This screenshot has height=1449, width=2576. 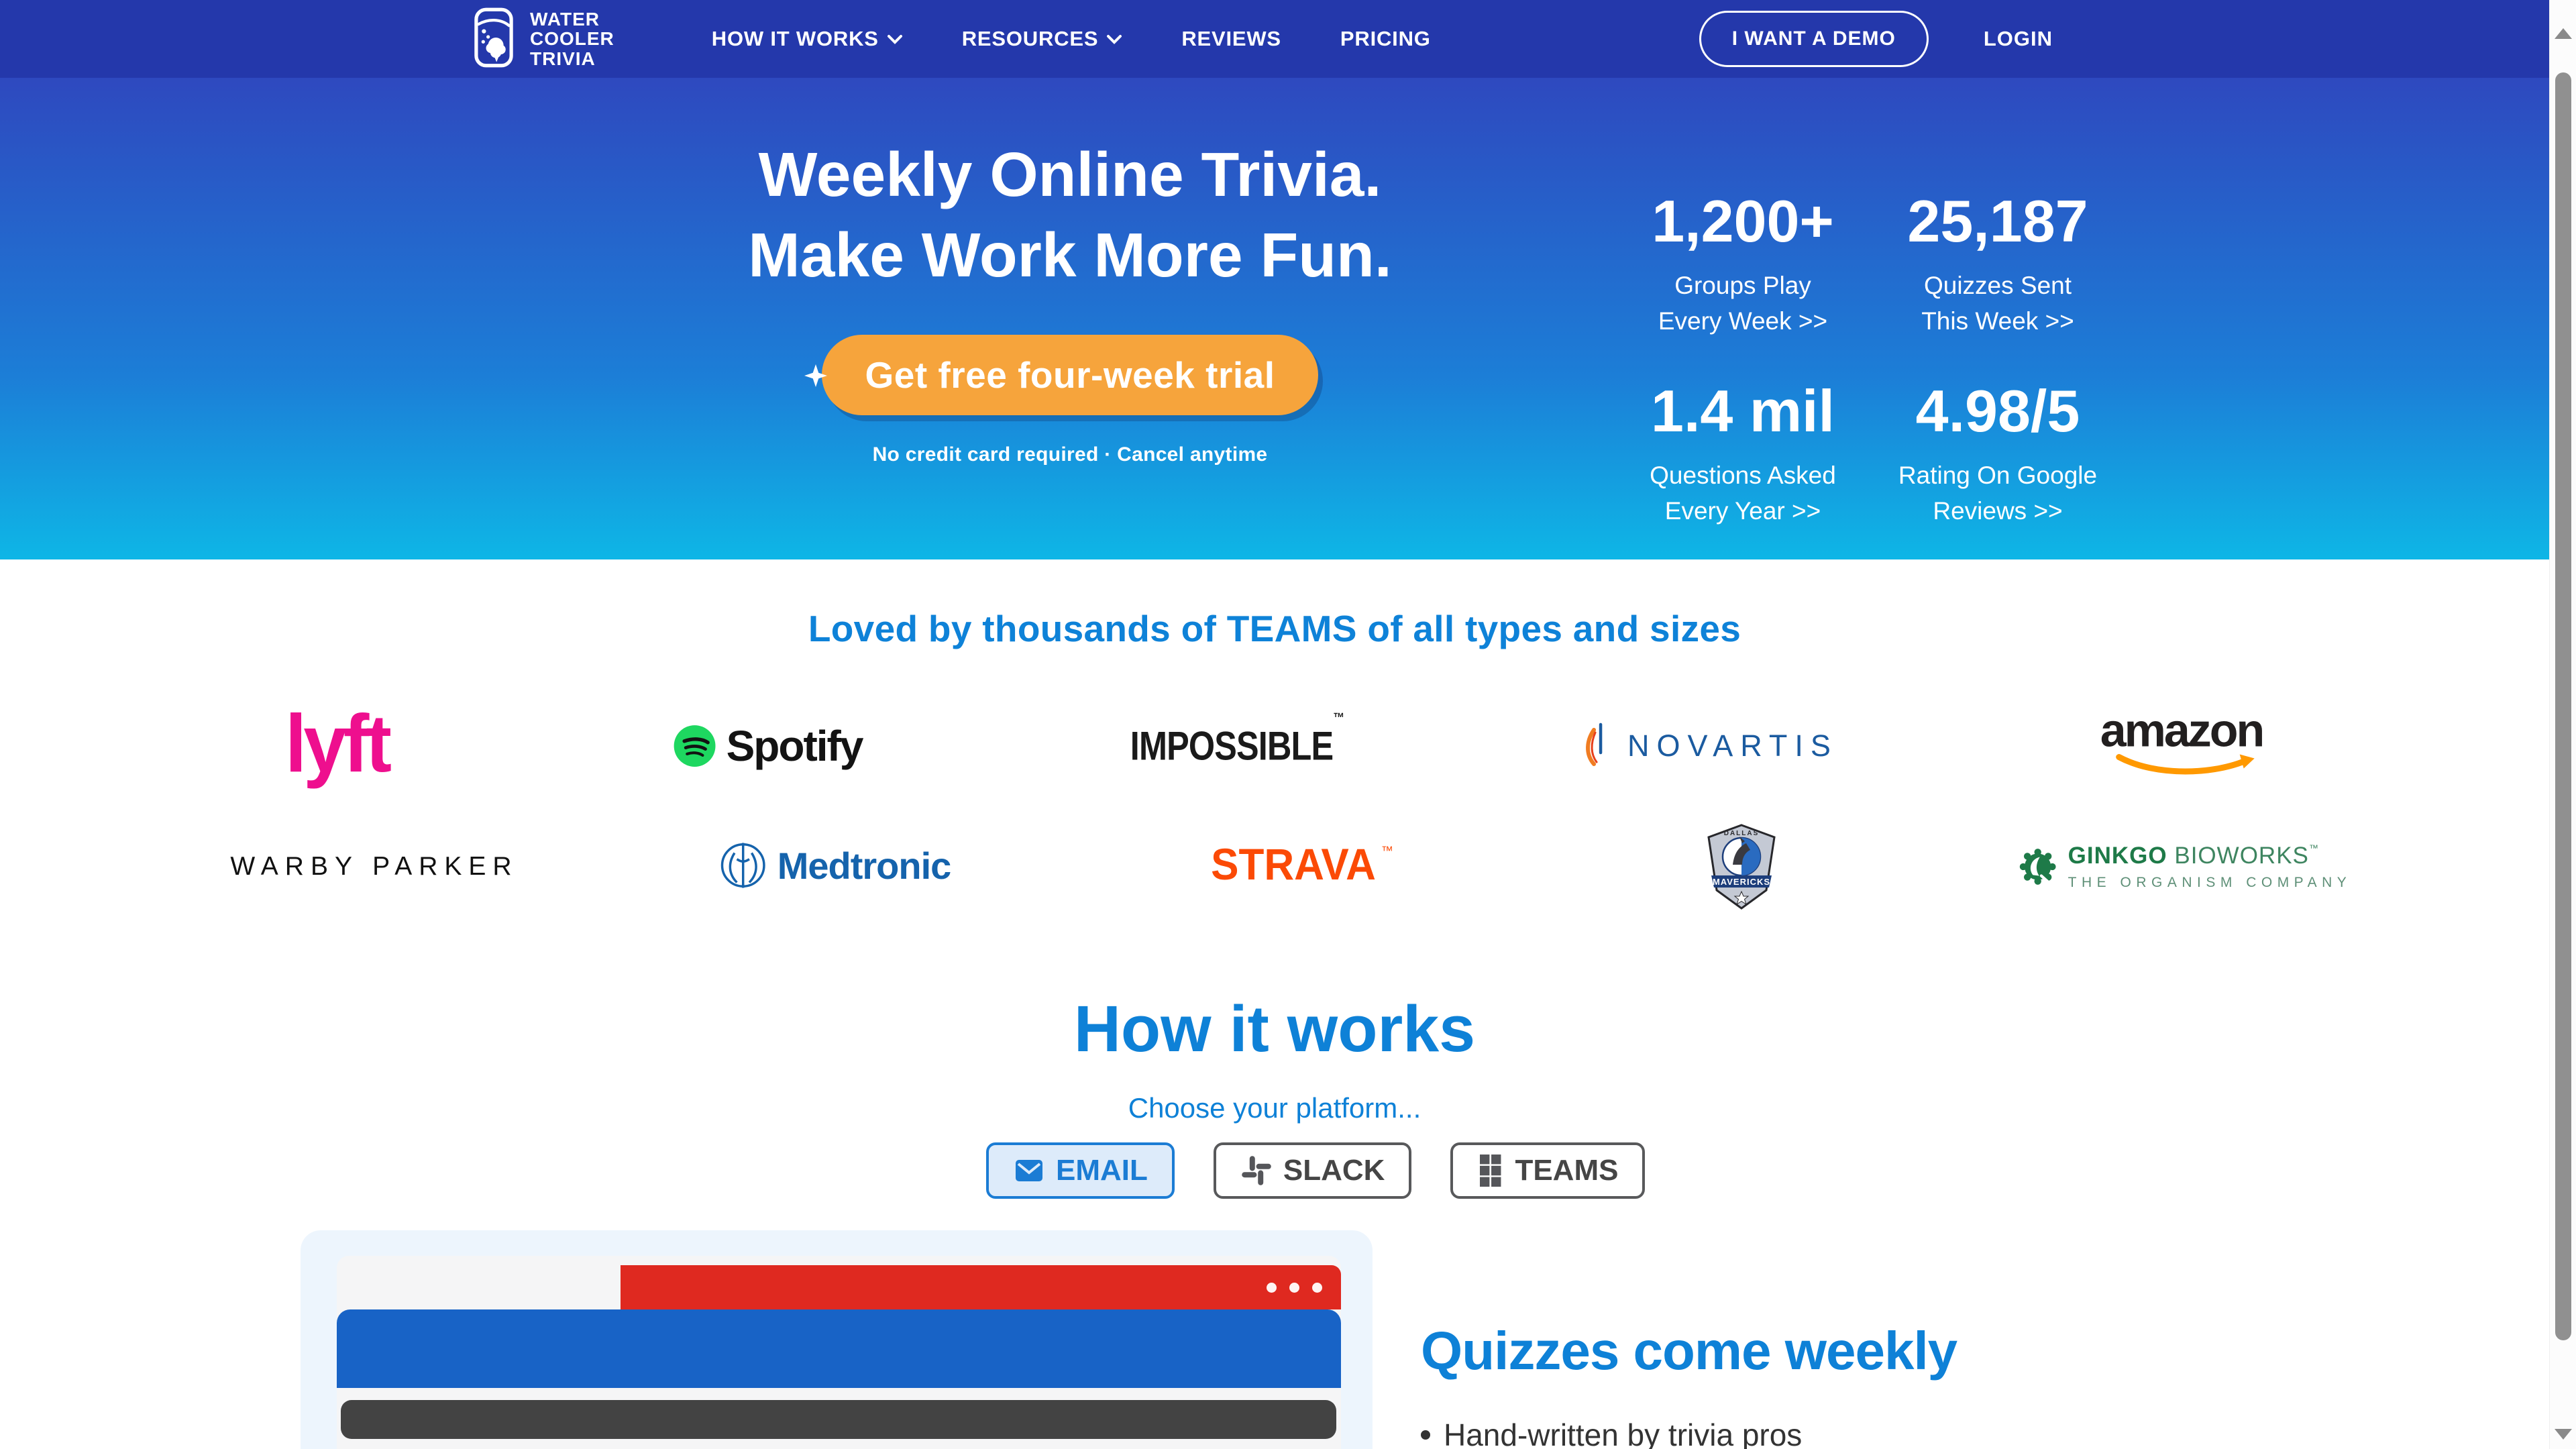 What do you see at coordinates (1997, 455) in the screenshot?
I see `stat-google-rating: 4.98/5 Rating On Google Reviews >>` at bounding box center [1997, 455].